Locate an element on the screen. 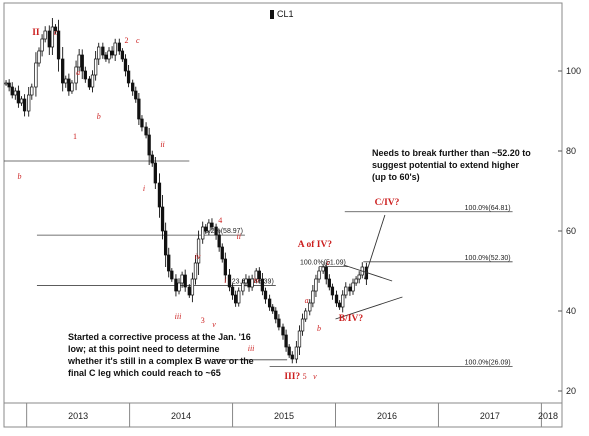 The width and height of the screenshot is (589, 436). wave-label: iv is located at coordinates (198, 256).